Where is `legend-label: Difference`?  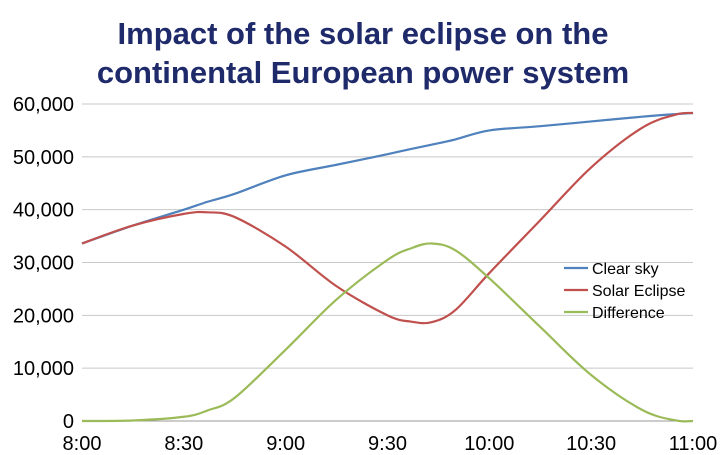 legend-label: Difference is located at coordinates (628, 313).